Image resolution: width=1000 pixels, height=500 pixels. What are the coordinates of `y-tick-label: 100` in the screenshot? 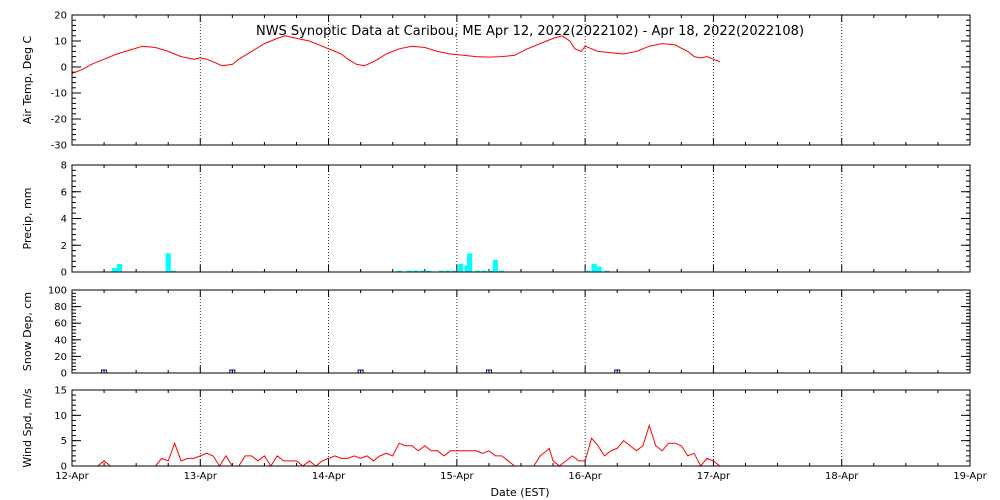 It's located at (57, 291).